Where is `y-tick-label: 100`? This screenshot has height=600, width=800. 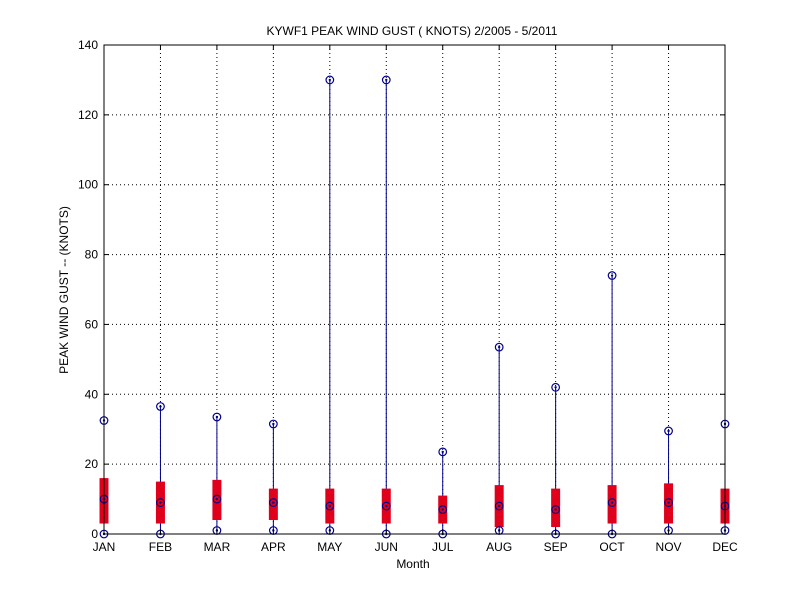
y-tick-label: 100 is located at coordinates (88, 185).